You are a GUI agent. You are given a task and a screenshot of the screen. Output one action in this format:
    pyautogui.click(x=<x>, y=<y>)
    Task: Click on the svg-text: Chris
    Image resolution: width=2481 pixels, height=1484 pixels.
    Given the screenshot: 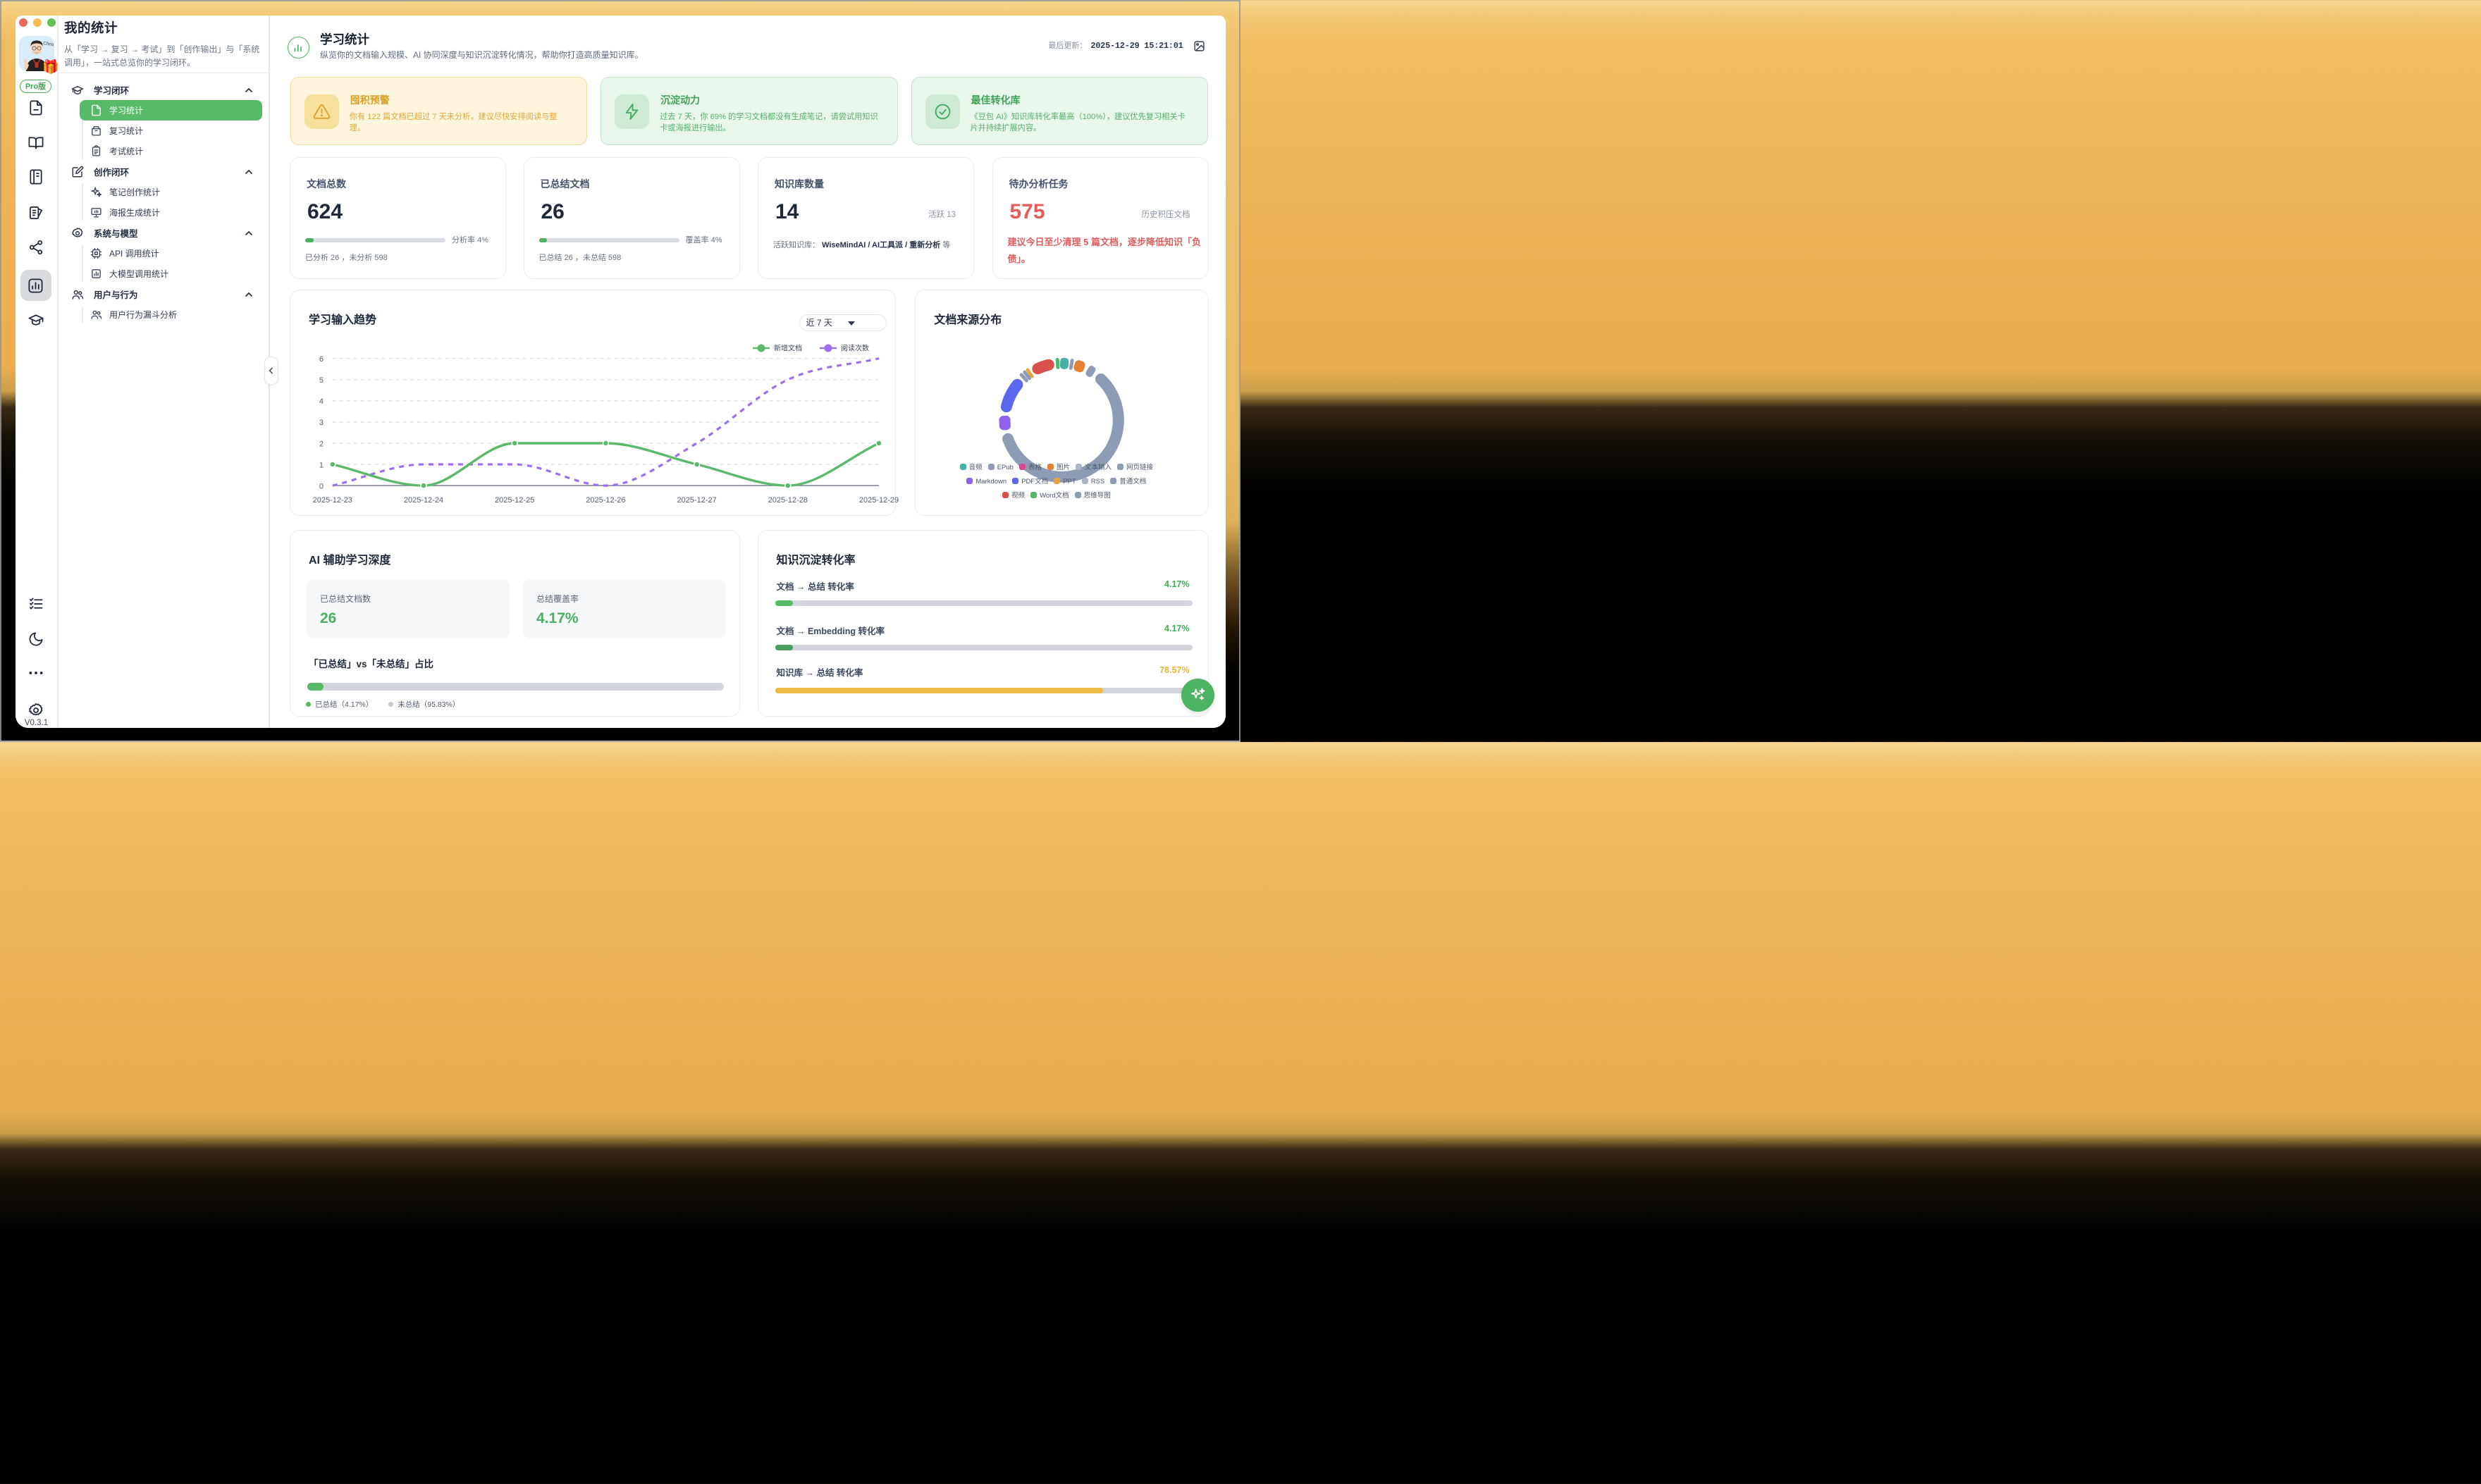 What is the action you would take?
    pyautogui.click(x=48, y=44)
    